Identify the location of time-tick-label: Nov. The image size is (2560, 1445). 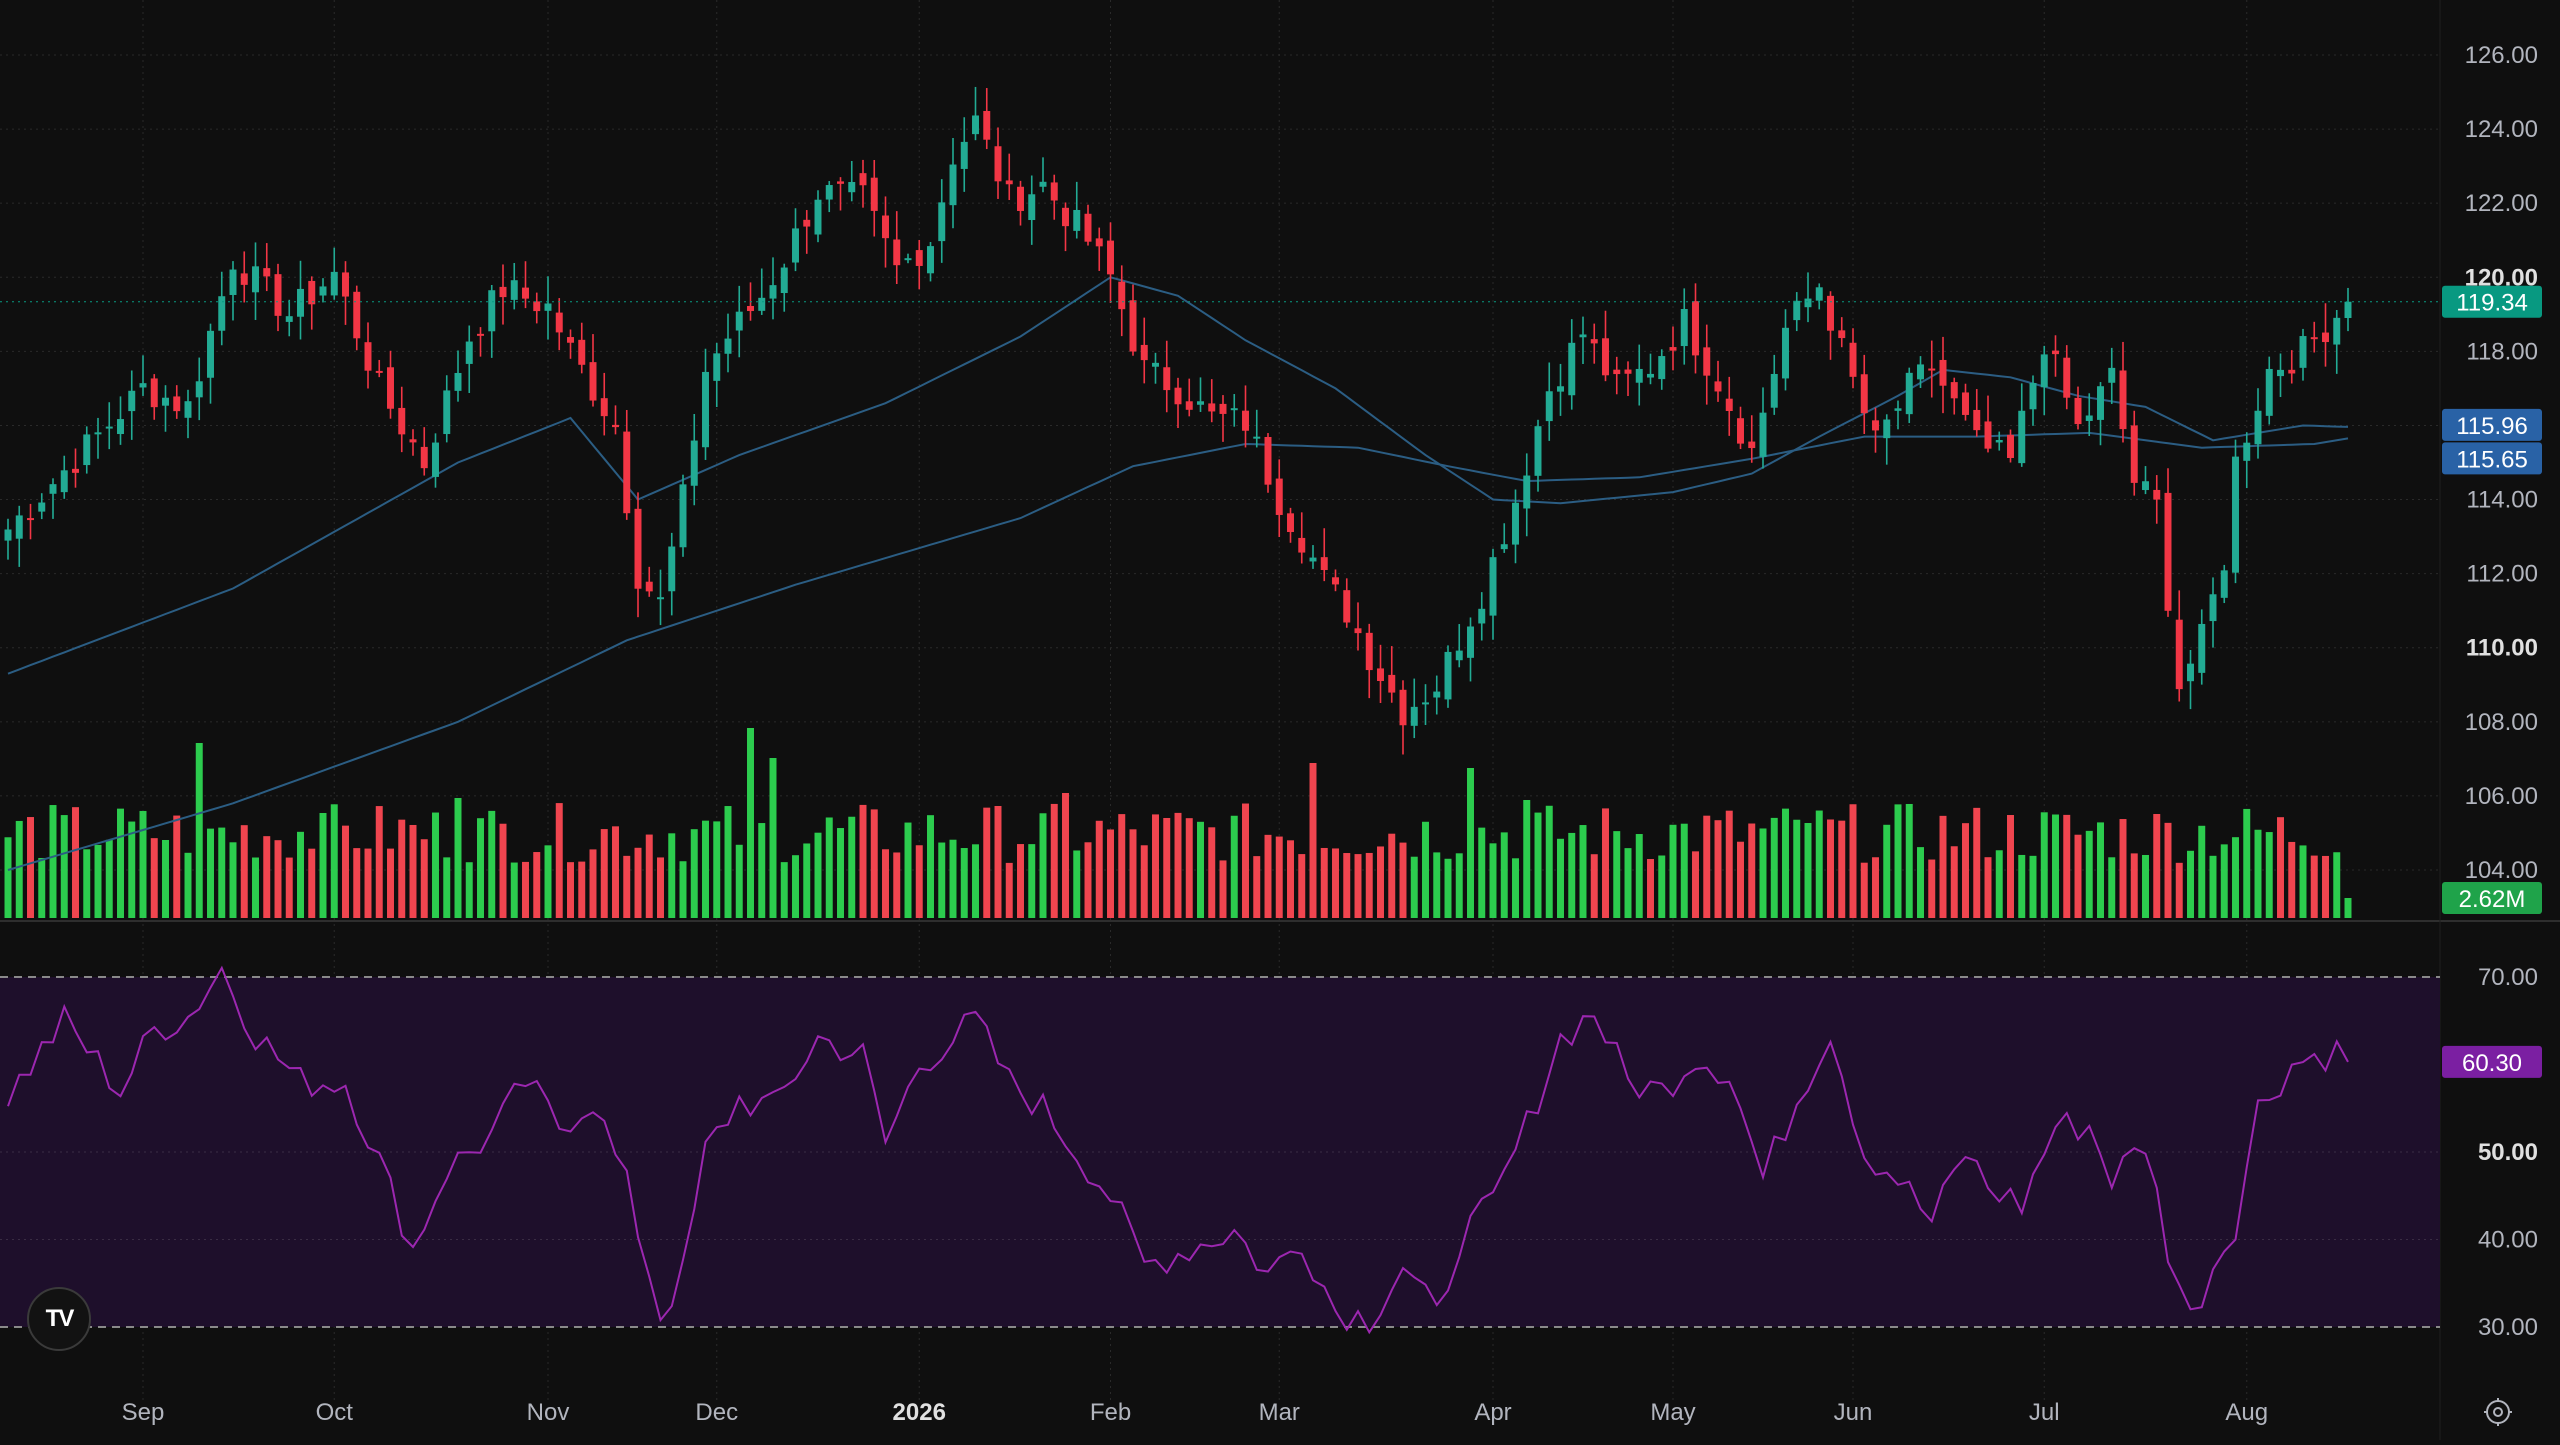
(548, 1412).